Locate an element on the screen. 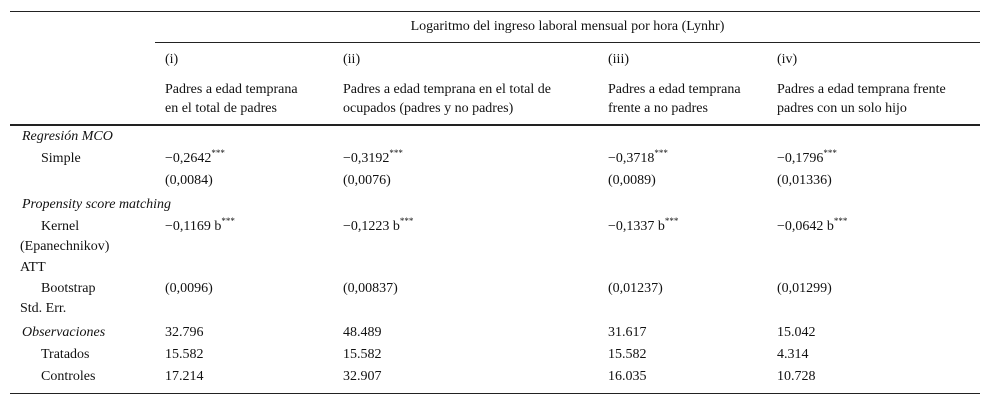  row-label: Controles is located at coordinates (68, 376).